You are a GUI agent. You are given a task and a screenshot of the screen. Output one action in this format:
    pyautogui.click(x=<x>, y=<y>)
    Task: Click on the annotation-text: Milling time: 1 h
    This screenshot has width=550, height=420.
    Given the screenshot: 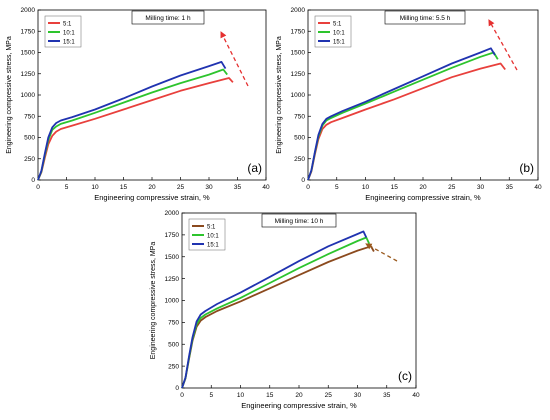 What is the action you would take?
    pyautogui.click(x=168, y=18)
    